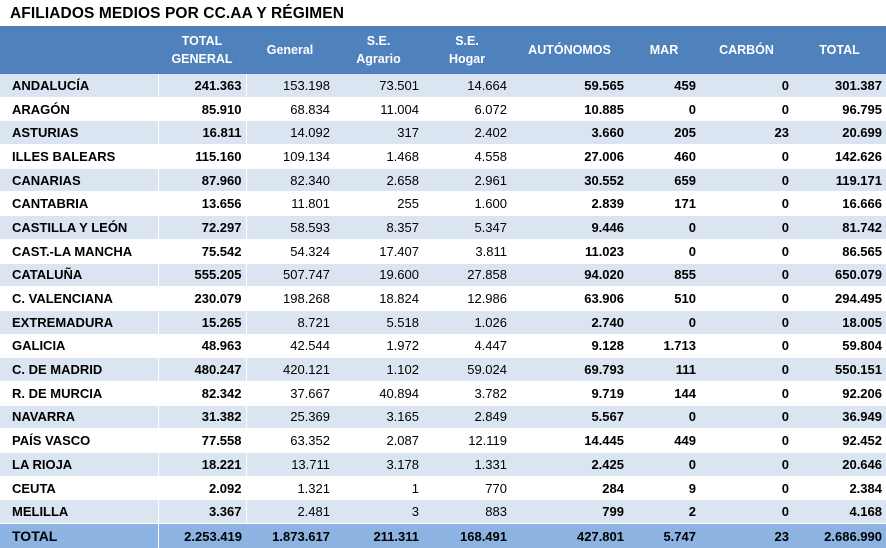 The height and width of the screenshot is (548, 886). What do you see at coordinates (290, 393) in the screenshot?
I see `table-cell: 37.667` at bounding box center [290, 393].